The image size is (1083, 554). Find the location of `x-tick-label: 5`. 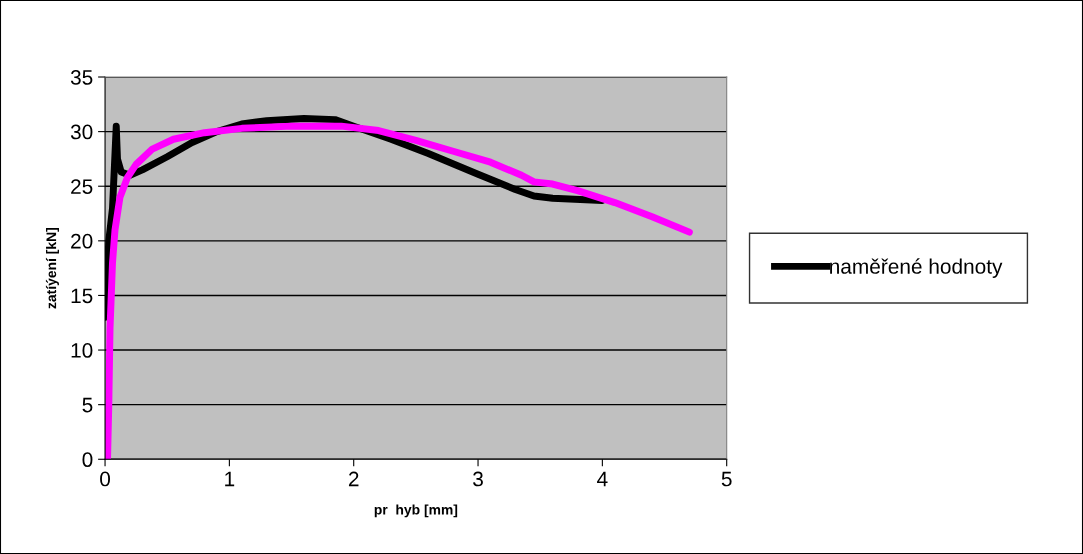

x-tick-label: 5 is located at coordinates (726, 479).